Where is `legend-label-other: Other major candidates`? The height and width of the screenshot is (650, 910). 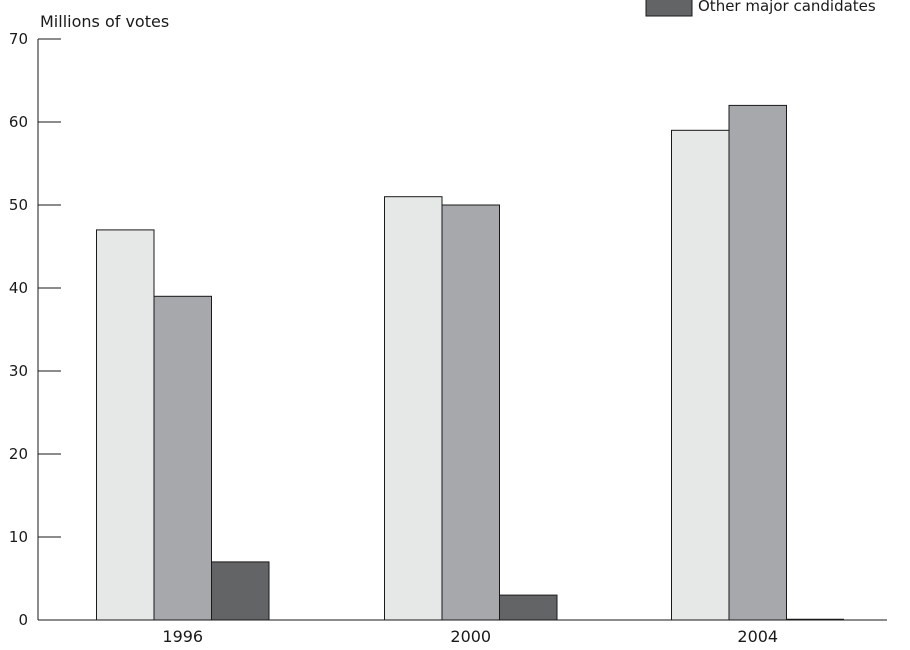
legend-label-other: Other major candidates is located at coordinates (787, 7).